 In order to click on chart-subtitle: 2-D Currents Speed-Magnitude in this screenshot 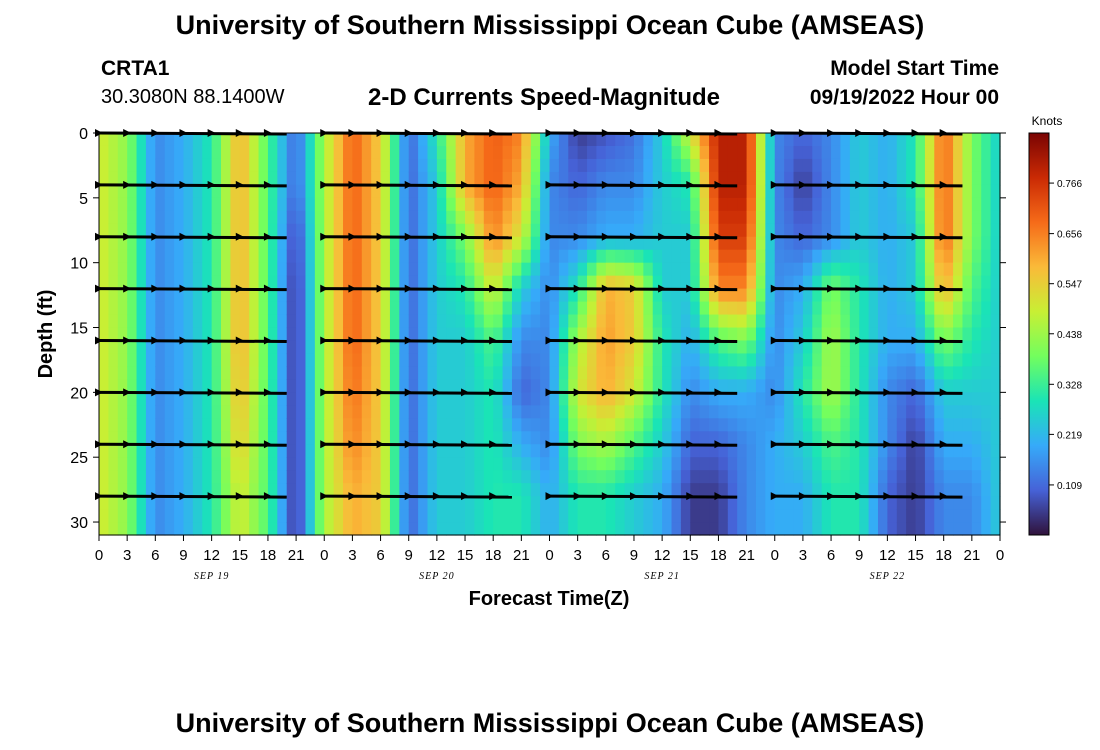, I will do `click(544, 97)`.